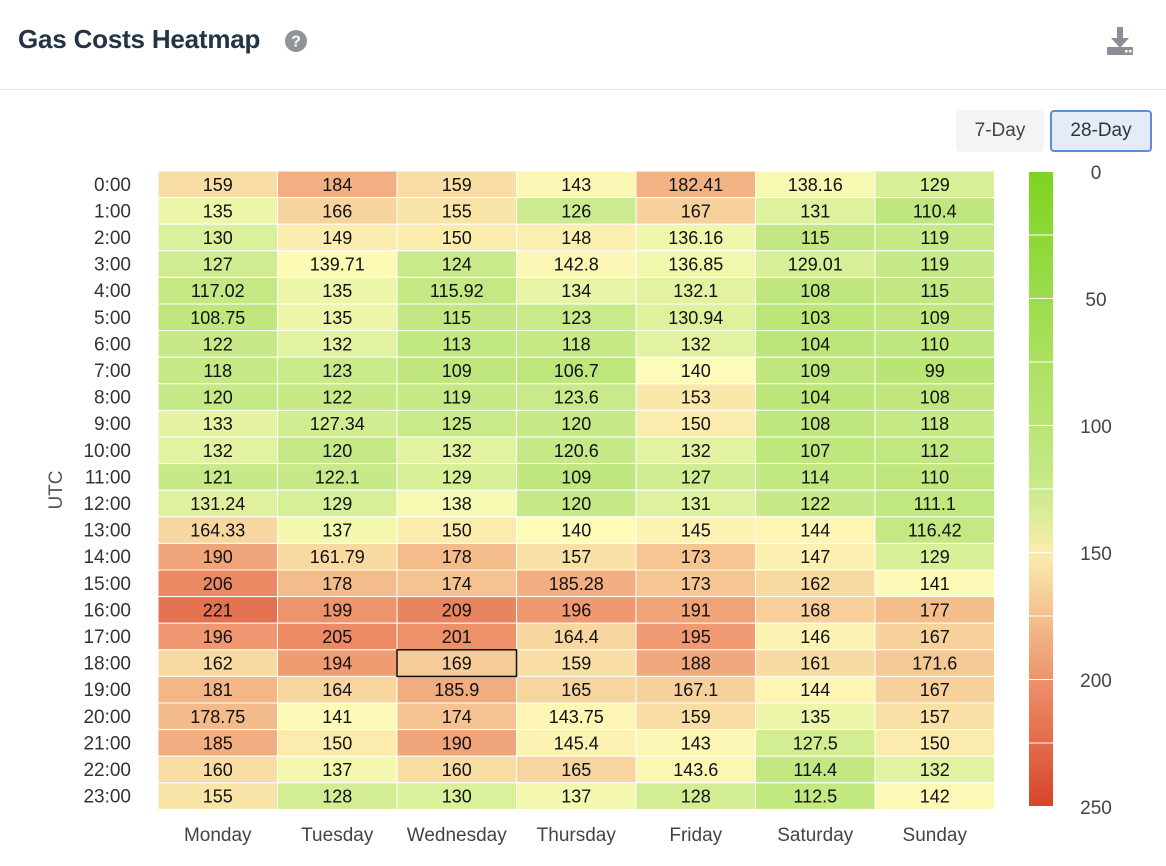 This screenshot has width=1166, height=866. I want to click on download-icon, so click(1120, 41).